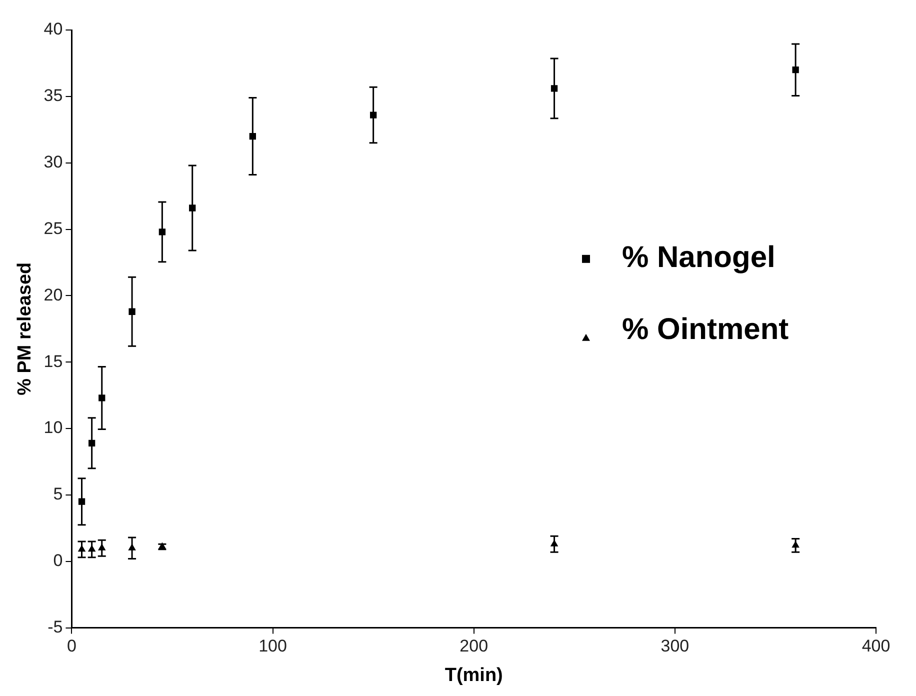 This screenshot has height=696, width=916. Describe the element at coordinates (473, 675) in the screenshot. I see `x-axis-title: T(min)` at that location.